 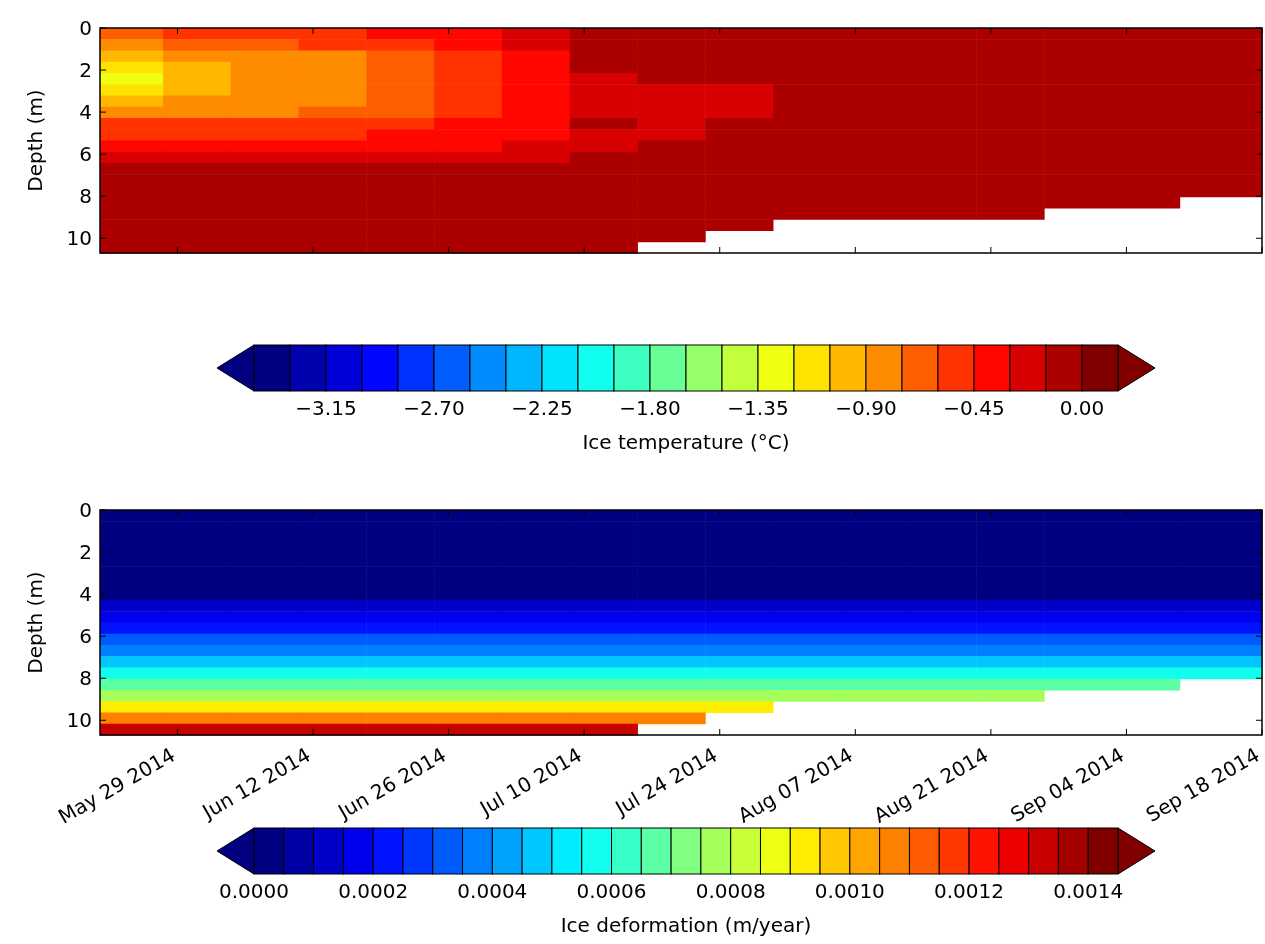 What do you see at coordinates (849, 891) in the screenshot?
I see `color-bar-label: 0.0010` at bounding box center [849, 891].